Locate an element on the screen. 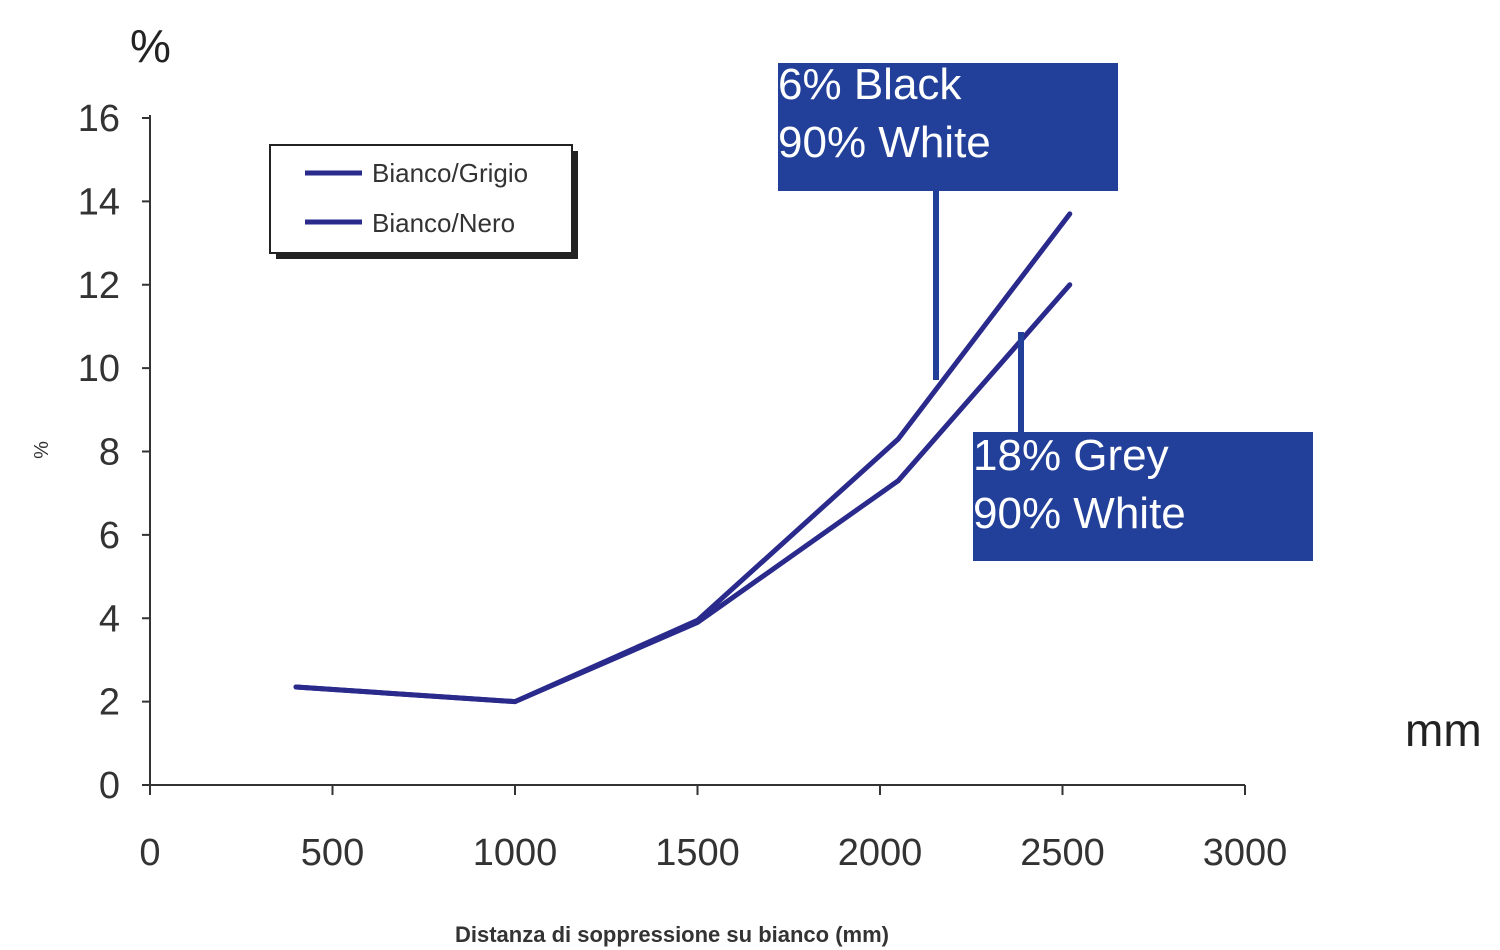 This screenshot has height=950, width=1500. legend-label-bianco-nero: Bianco/Nero is located at coordinates (443, 223).